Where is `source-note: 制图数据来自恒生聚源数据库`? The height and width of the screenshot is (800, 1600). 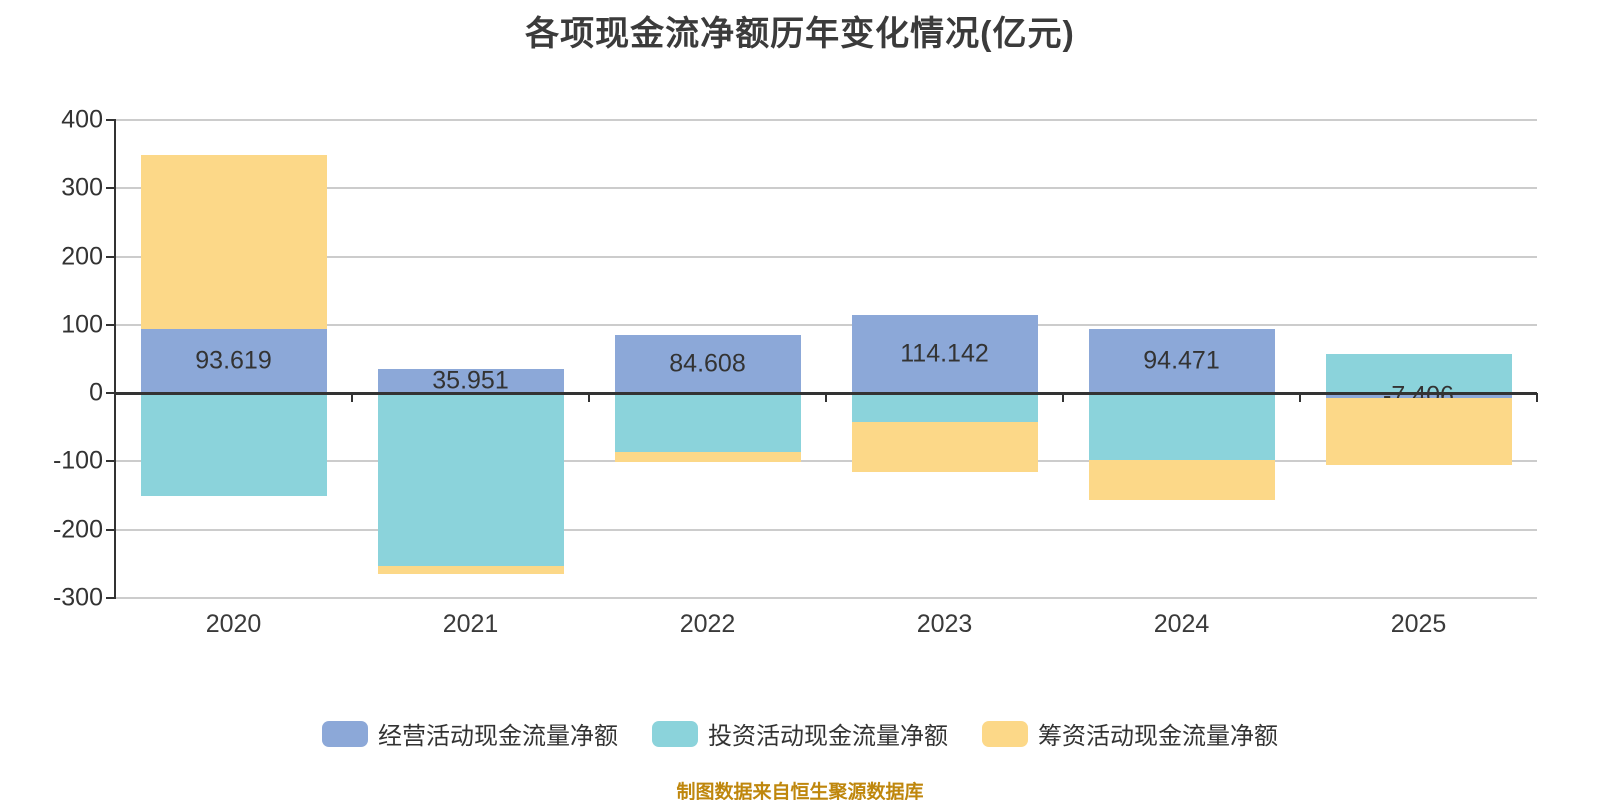 source-note: 制图数据来自恒生聚源数据库 is located at coordinates (800, 791).